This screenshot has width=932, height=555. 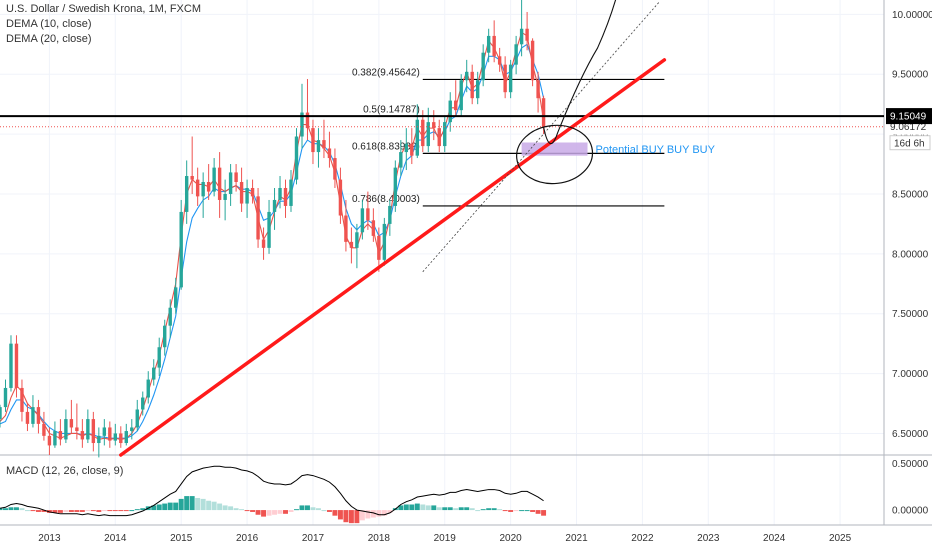 What do you see at coordinates (49, 24) in the screenshot?
I see `dema10-legend: DEMA (10, close)` at bounding box center [49, 24].